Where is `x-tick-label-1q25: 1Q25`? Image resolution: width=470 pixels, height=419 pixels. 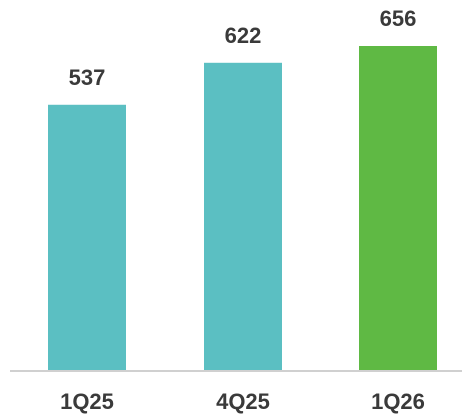 x-tick-label-1q25: 1Q25 is located at coordinates (87, 401).